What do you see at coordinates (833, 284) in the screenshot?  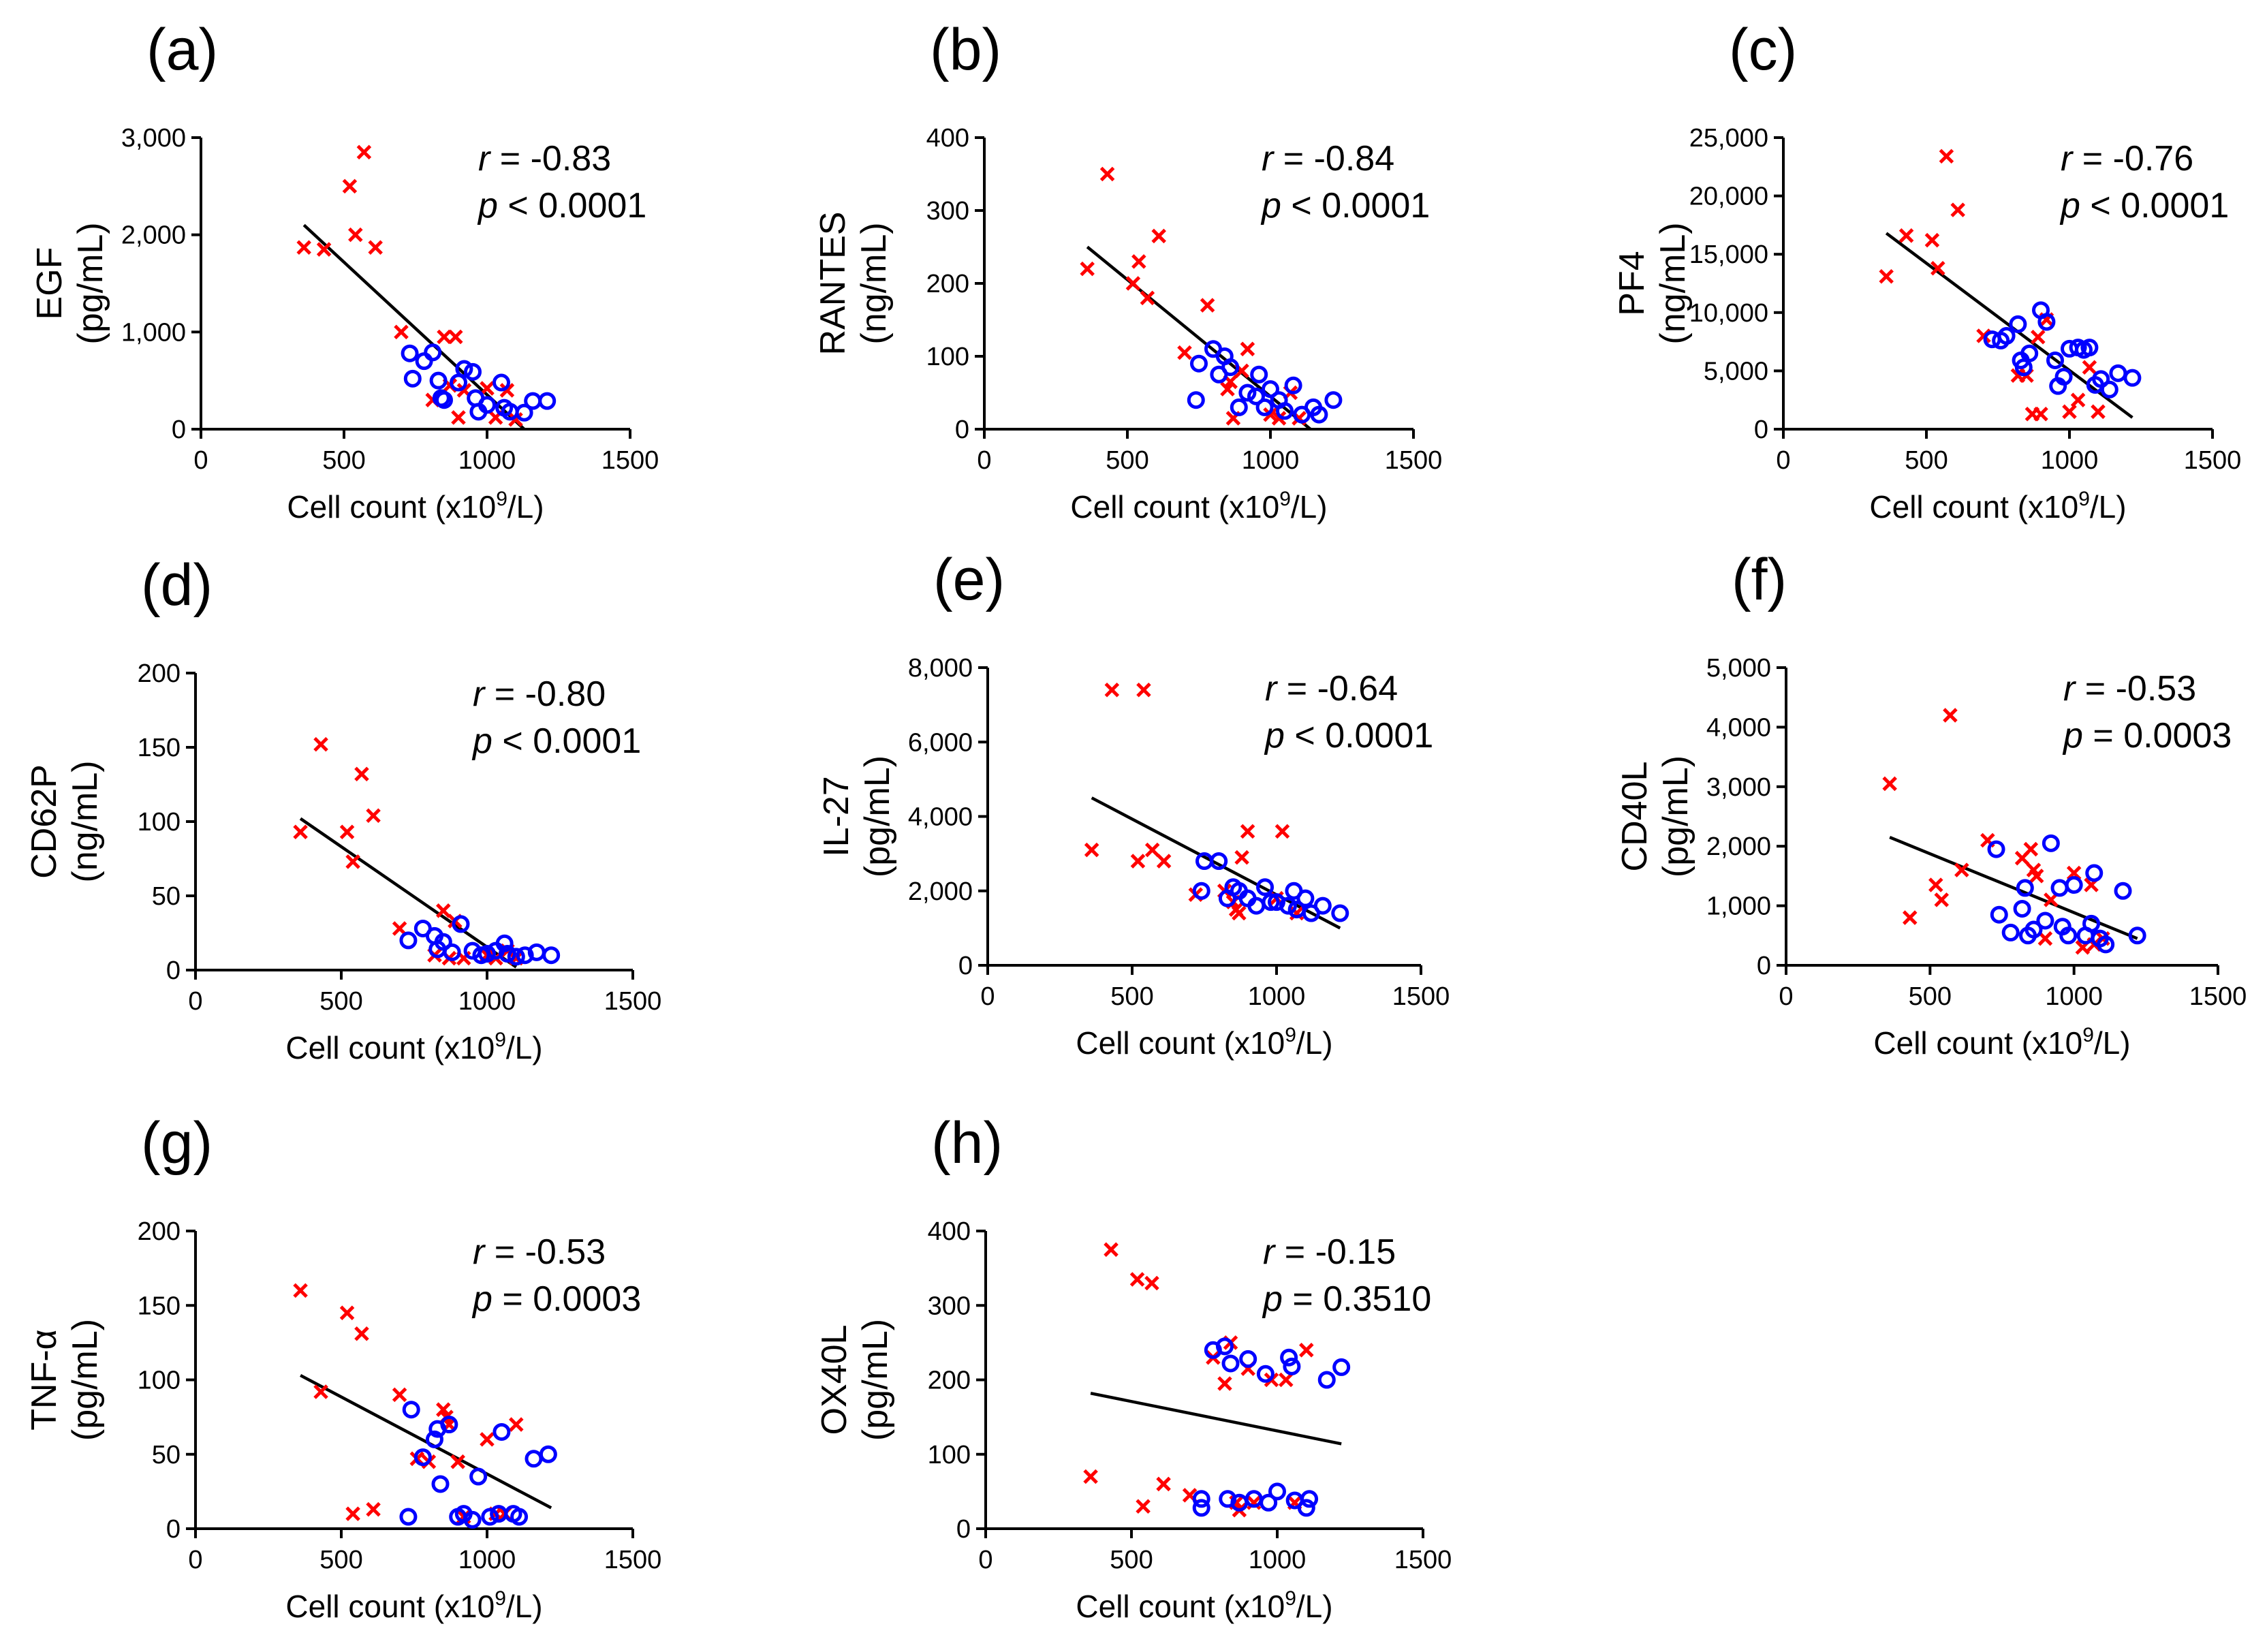 I see `y-axis-label: RANTES` at bounding box center [833, 284].